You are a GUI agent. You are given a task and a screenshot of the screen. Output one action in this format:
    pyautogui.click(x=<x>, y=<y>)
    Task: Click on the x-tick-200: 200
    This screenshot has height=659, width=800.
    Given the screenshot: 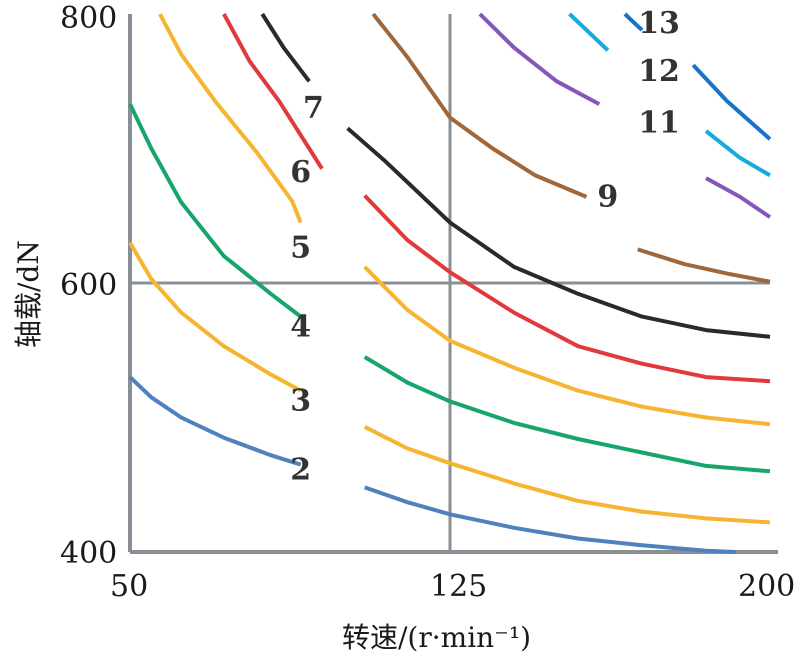 What is the action you would take?
    pyautogui.click(x=766, y=586)
    